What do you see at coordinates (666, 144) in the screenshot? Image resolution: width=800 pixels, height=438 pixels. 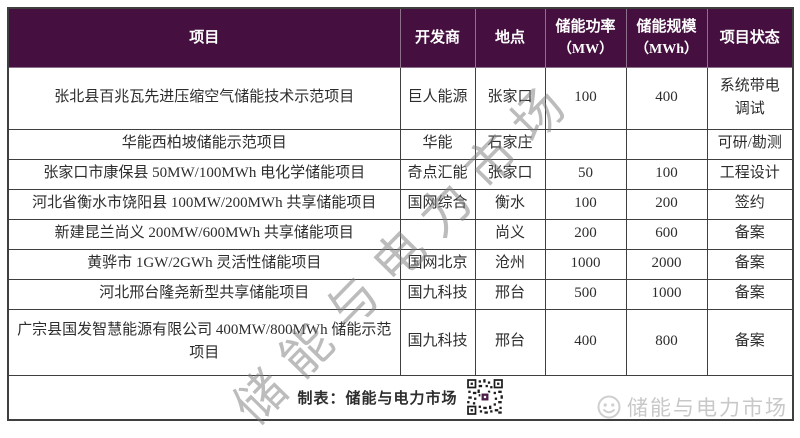 I see `cell-capacity` at bounding box center [666, 144].